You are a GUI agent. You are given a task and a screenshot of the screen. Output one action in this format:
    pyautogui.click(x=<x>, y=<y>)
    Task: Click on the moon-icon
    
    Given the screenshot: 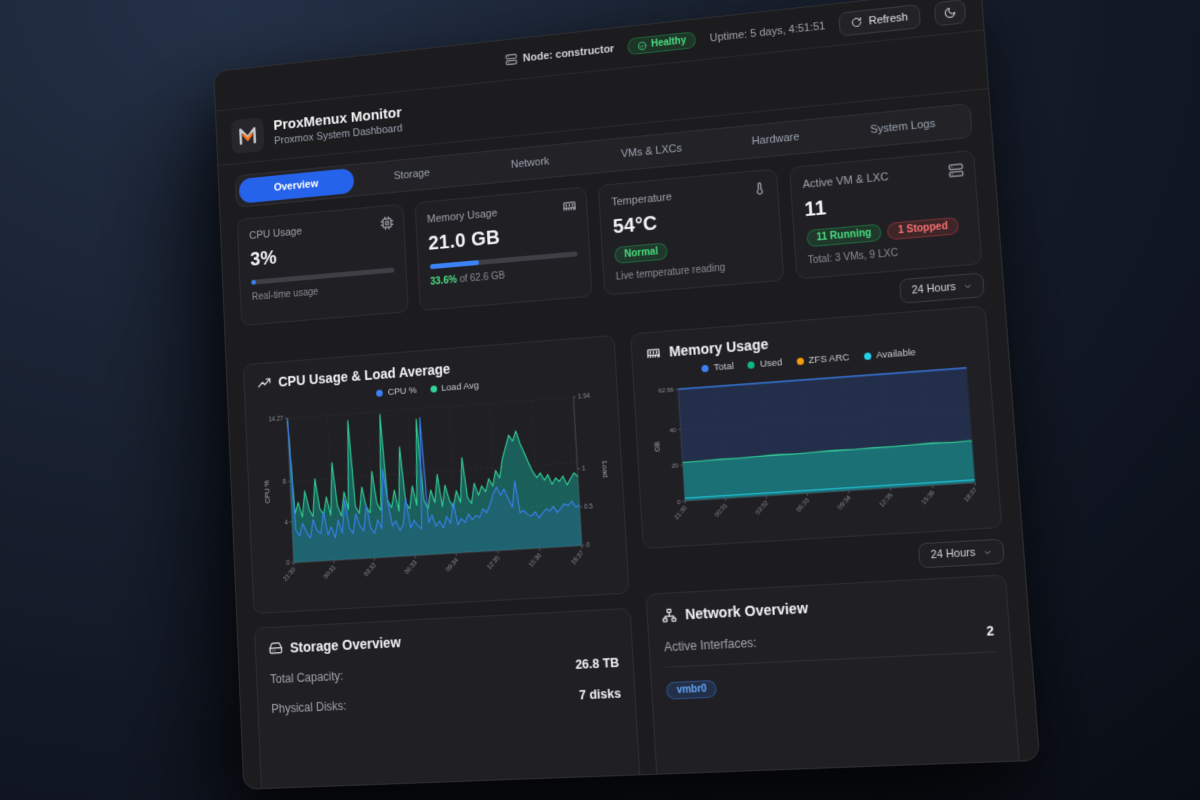 What is the action you would take?
    pyautogui.click(x=949, y=12)
    